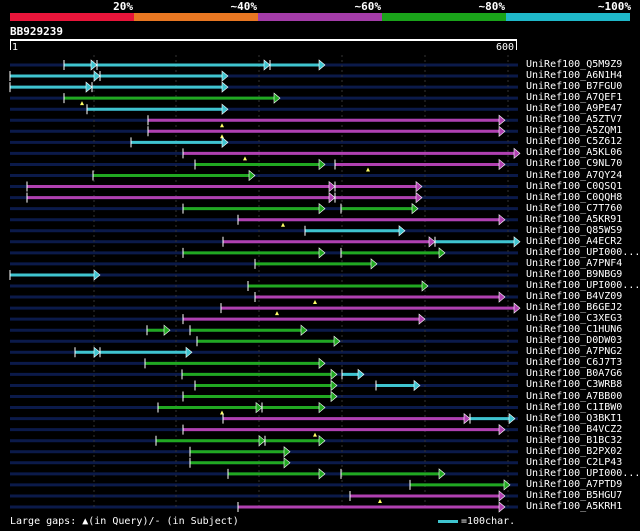 Image resolution: width=640 pixels, height=531 pixels. Describe the element at coordinates (574, 330) in the screenshot. I see `hit-label: UniRef100_C1HUN6` at that location.